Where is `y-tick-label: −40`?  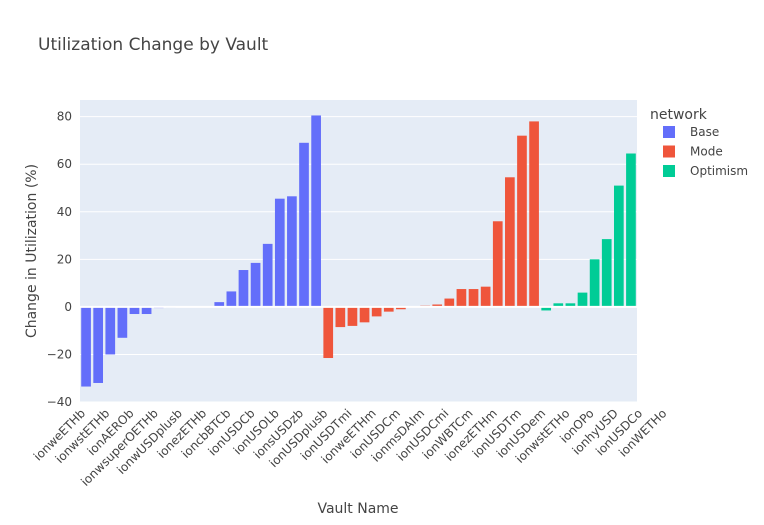 y-tick-label: −40 is located at coordinates (59, 402).